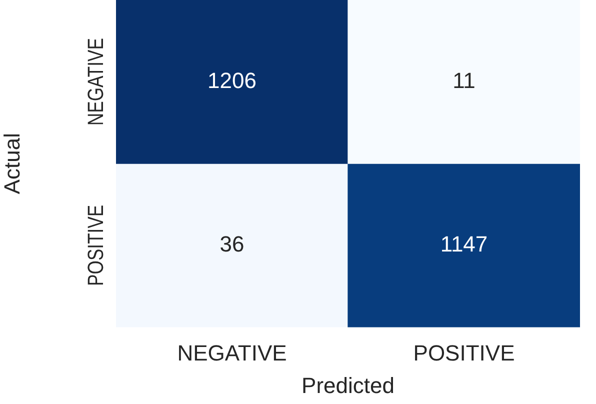  I want to click on data-label: 36, so click(232, 243).